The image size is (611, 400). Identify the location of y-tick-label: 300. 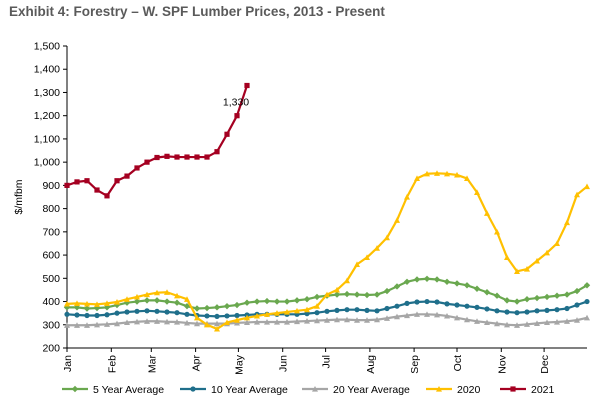
(51, 325).